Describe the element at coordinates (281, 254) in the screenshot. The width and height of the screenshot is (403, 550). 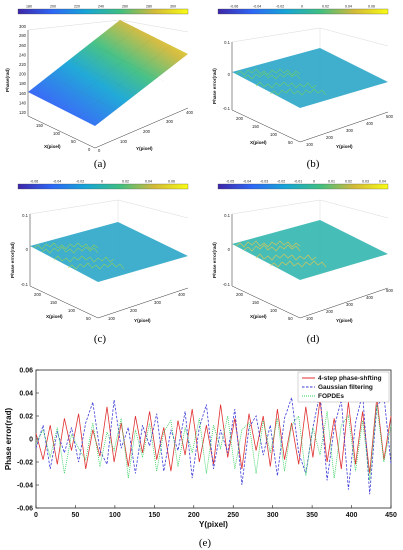
I see `noise-texture` at that location.